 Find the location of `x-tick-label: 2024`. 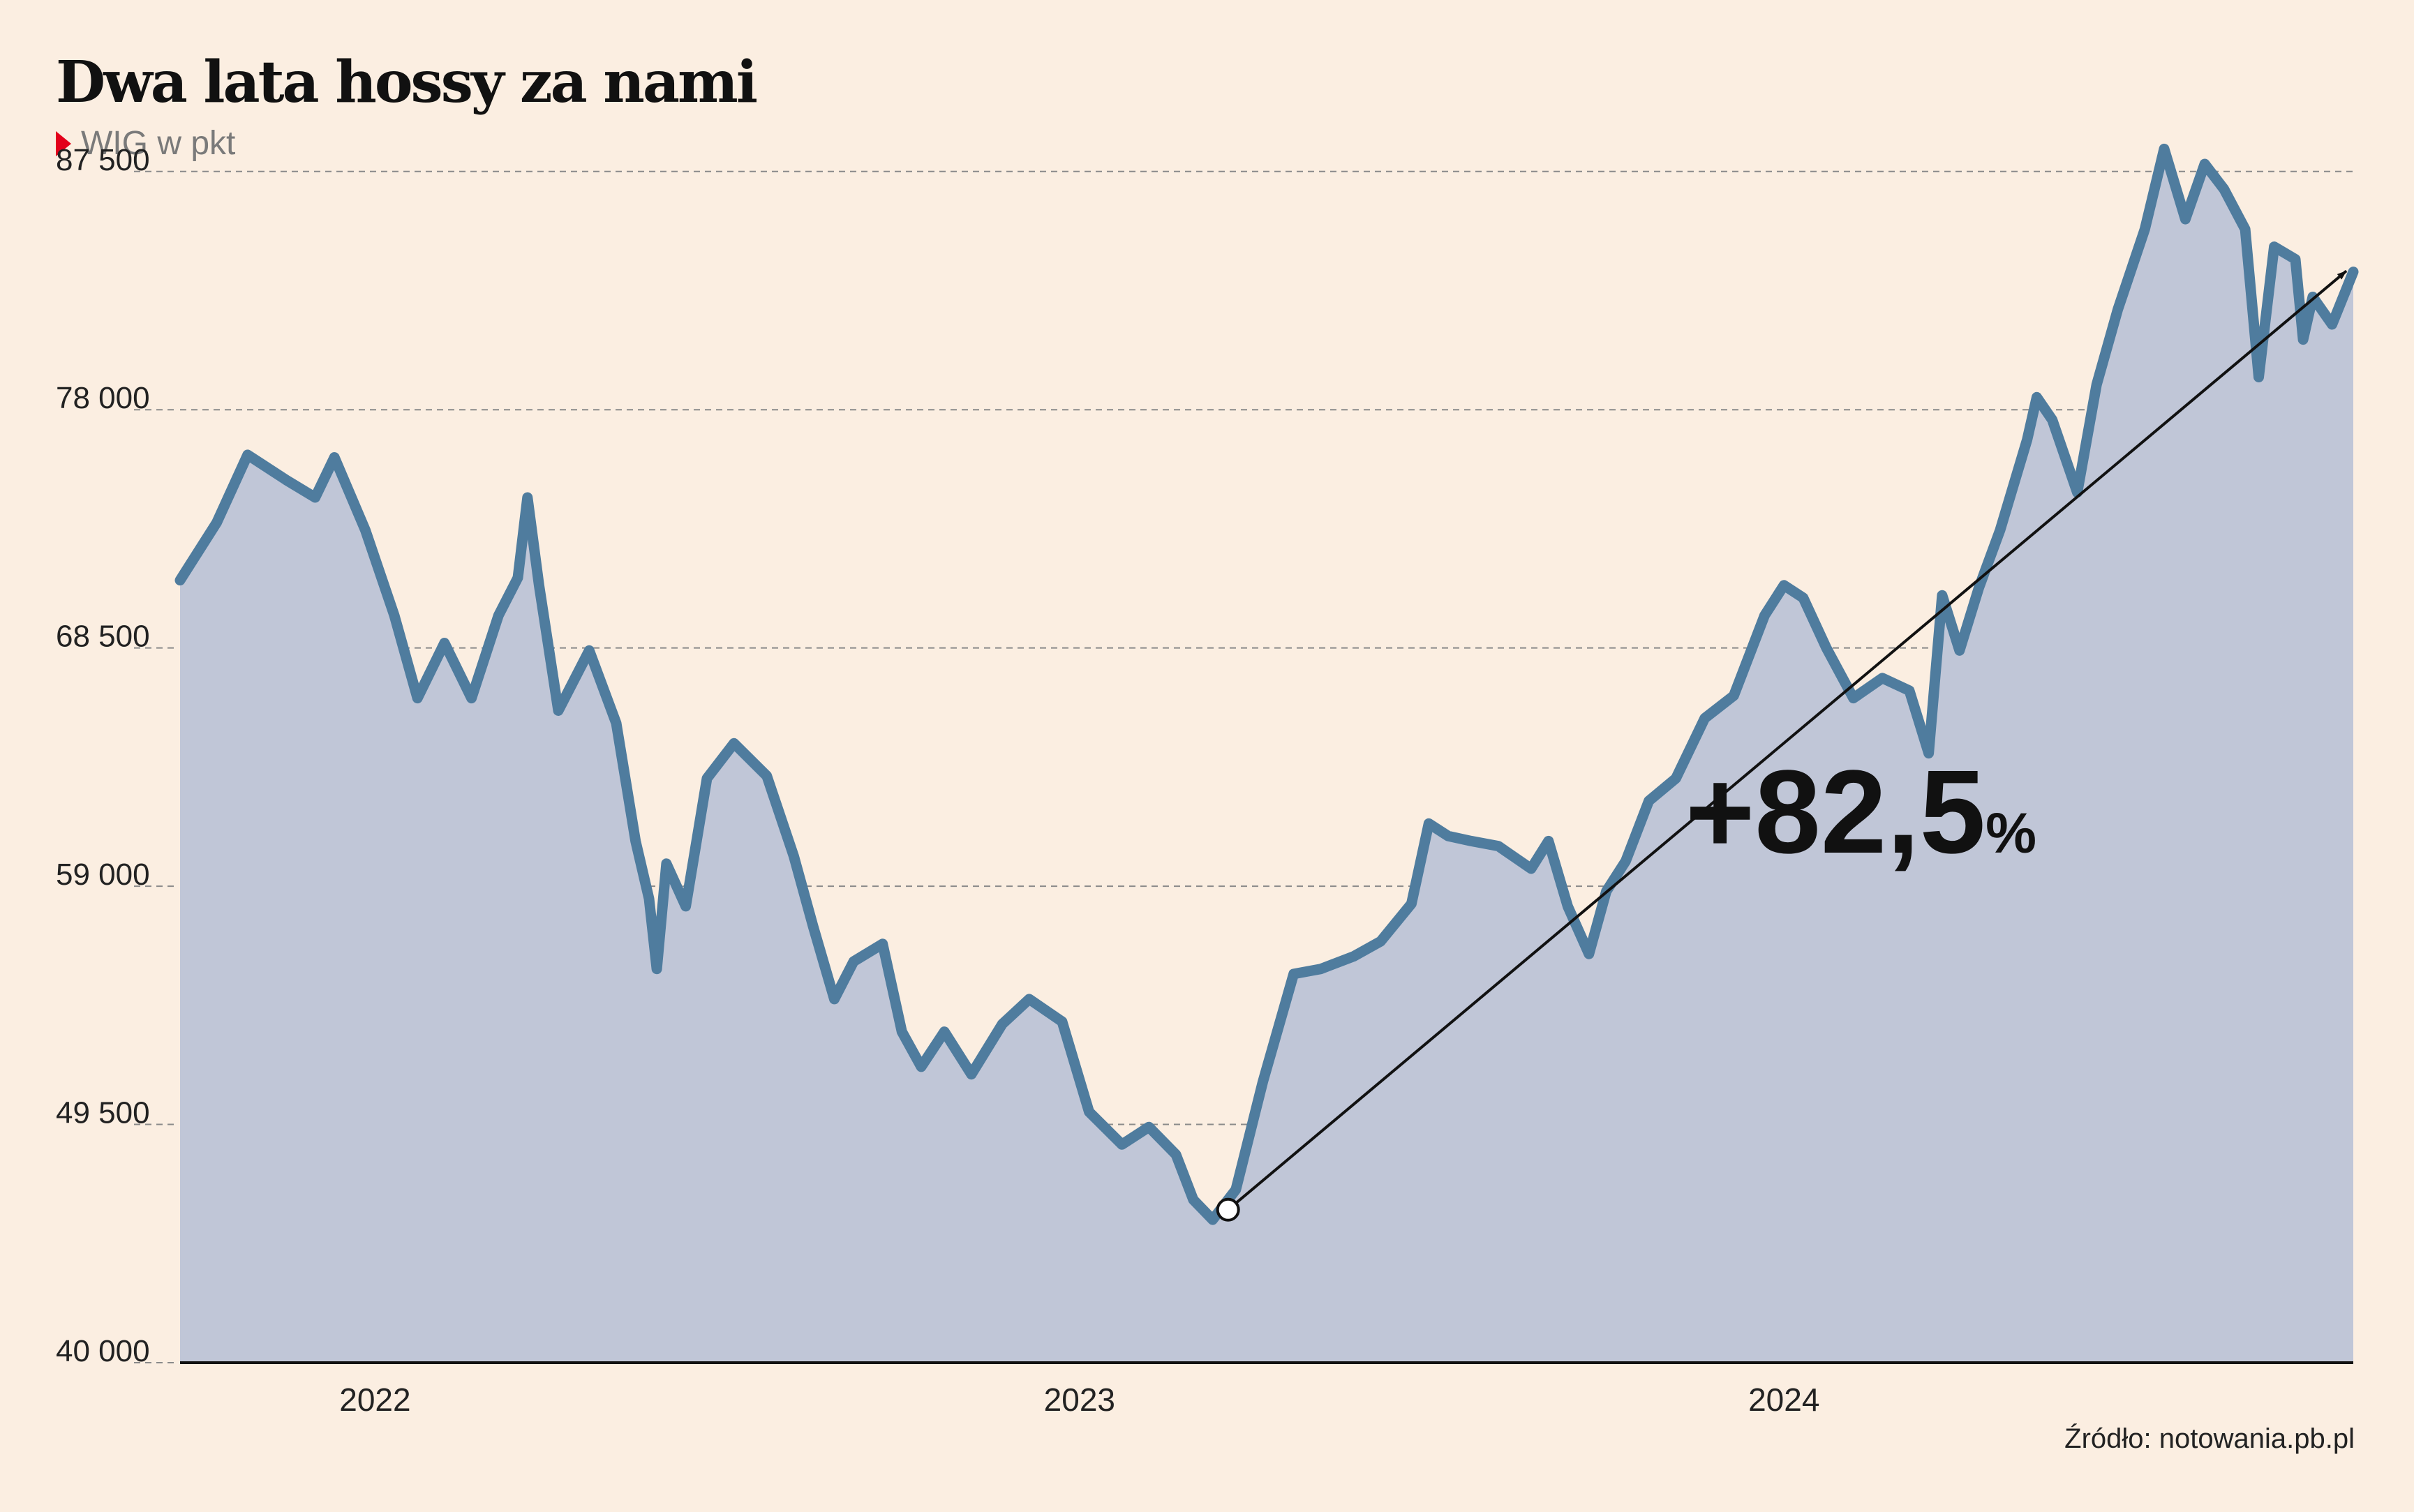

x-tick-label: 2024 is located at coordinates (1784, 1400).